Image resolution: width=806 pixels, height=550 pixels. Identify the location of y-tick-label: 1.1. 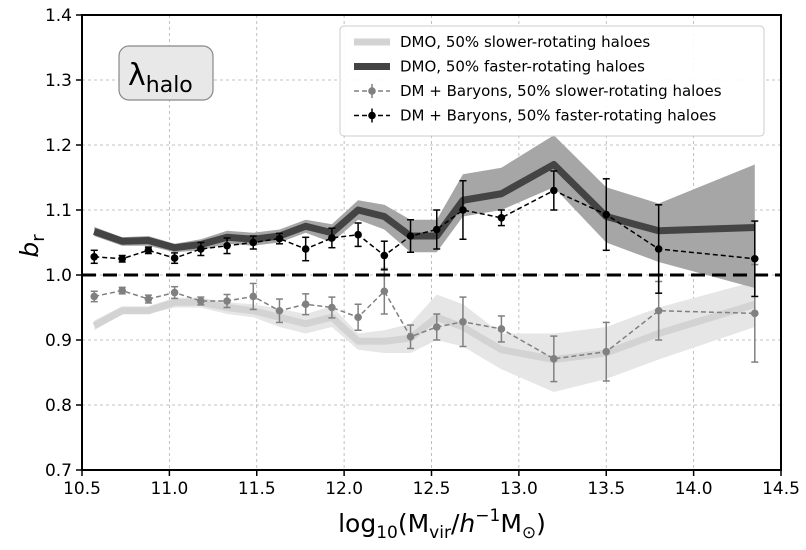
(58, 211).